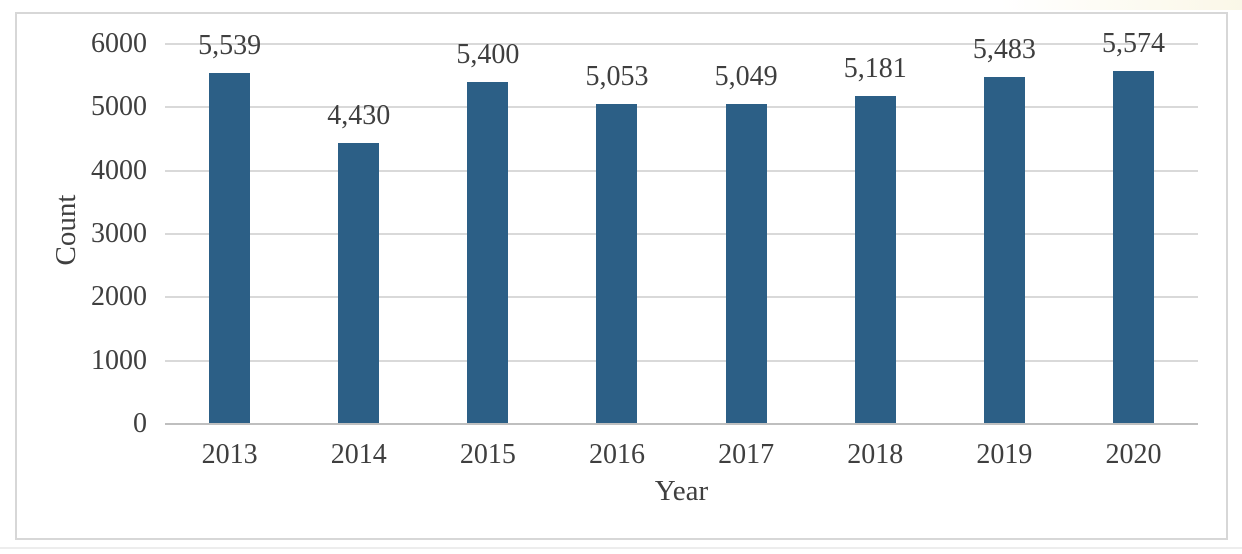  Describe the element at coordinates (119, 170) in the screenshot. I see `y-tick-4000: 4000` at that location.